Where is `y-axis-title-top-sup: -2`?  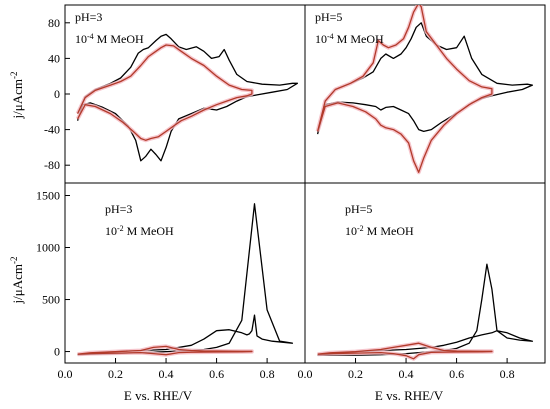
y-axis-title-top-sup: -2 is located at coordinates (14, 76).